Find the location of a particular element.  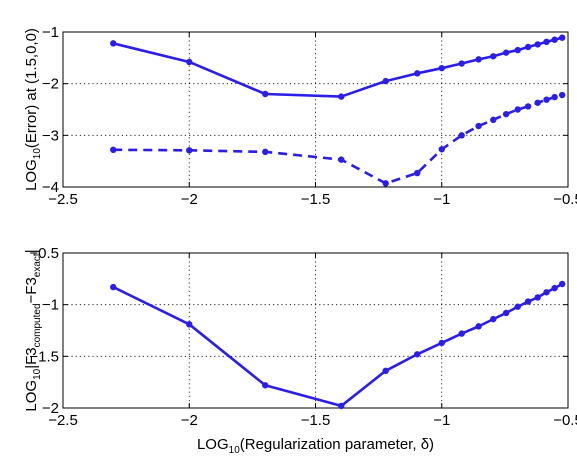

bottom-plot-x-tick-label: −2 is located at coordinates (189, 420).